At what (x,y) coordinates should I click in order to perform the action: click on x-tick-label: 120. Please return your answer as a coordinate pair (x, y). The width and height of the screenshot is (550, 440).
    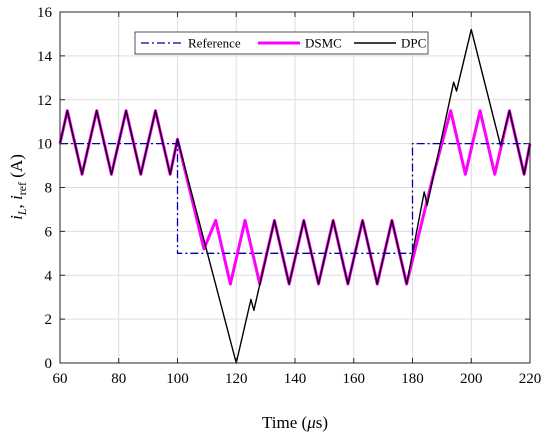
    Looking at the image, I should click on (236, 379).